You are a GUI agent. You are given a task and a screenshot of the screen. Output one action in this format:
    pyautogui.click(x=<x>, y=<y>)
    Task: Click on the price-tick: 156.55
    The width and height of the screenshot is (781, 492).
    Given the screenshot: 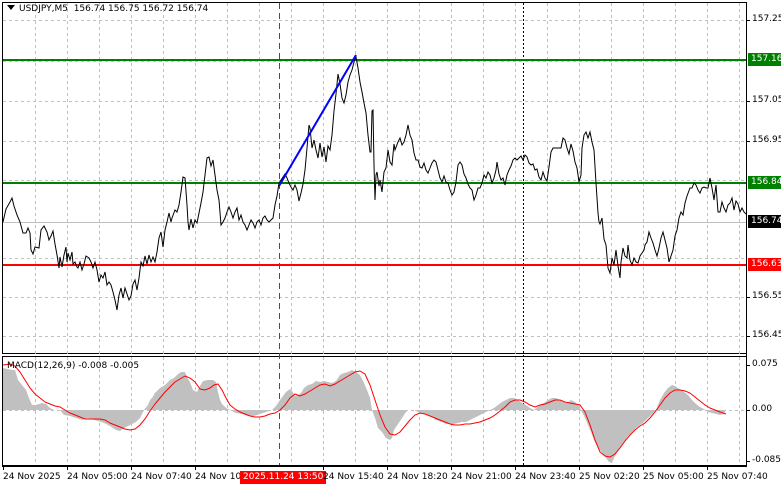 What is the action you would take?
    pyautogui.click(x=766, y=296)
    